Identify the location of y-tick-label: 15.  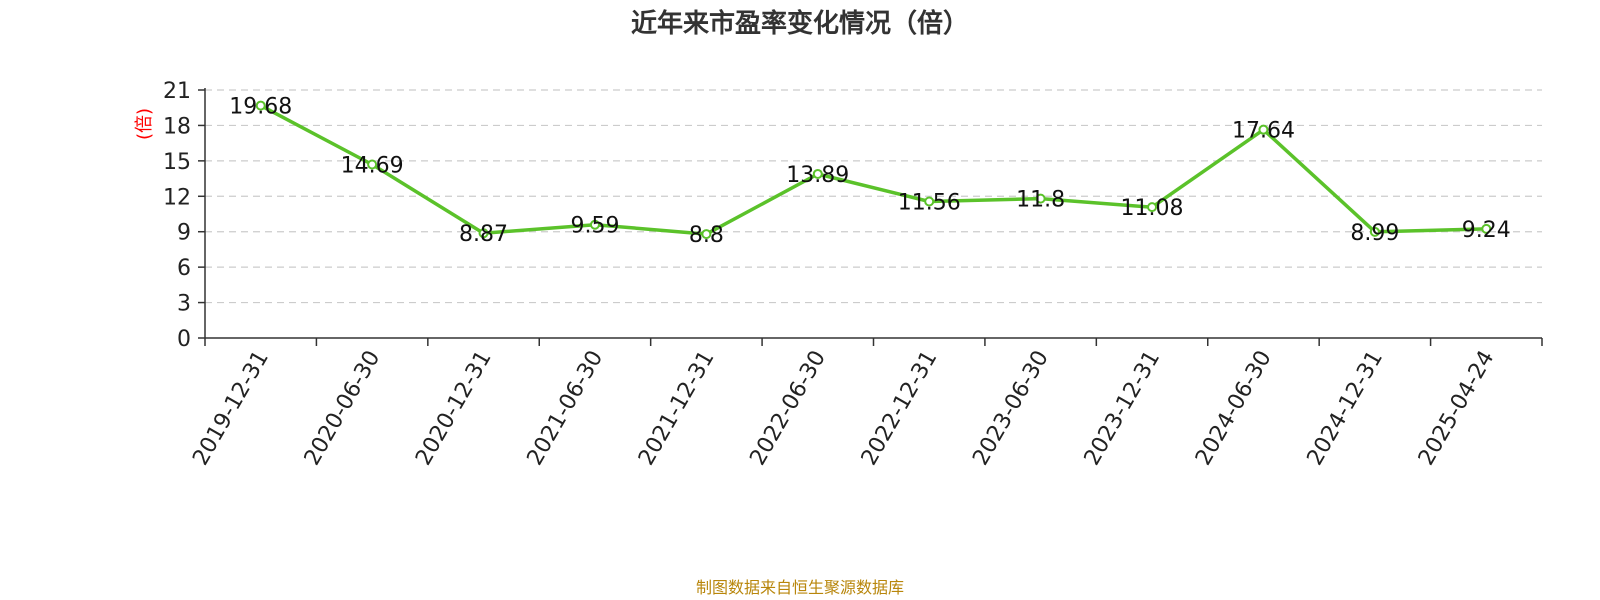
(177, 162).